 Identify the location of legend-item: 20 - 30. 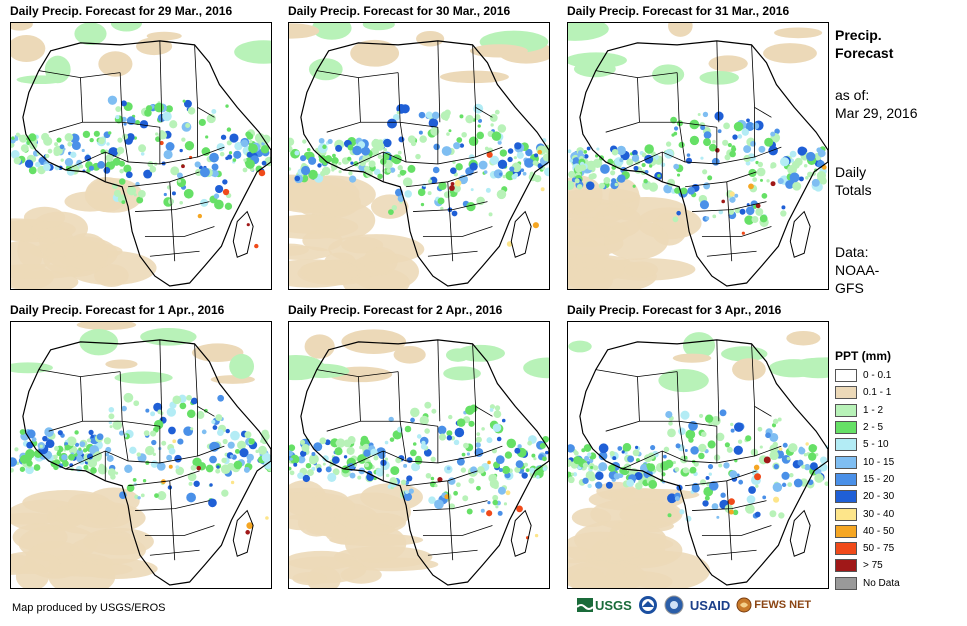
(867, 496).